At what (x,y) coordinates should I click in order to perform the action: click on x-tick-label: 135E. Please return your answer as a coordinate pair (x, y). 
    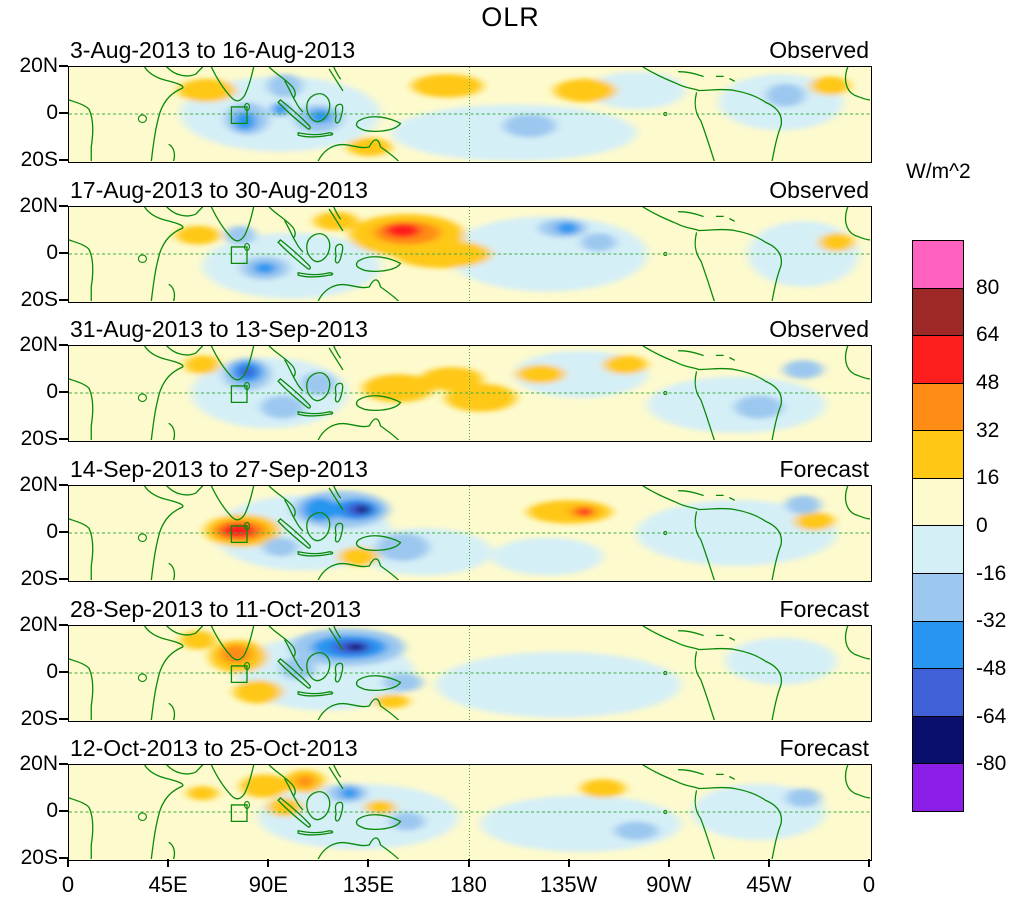
    Looking at the image, I should click on (368, 884).